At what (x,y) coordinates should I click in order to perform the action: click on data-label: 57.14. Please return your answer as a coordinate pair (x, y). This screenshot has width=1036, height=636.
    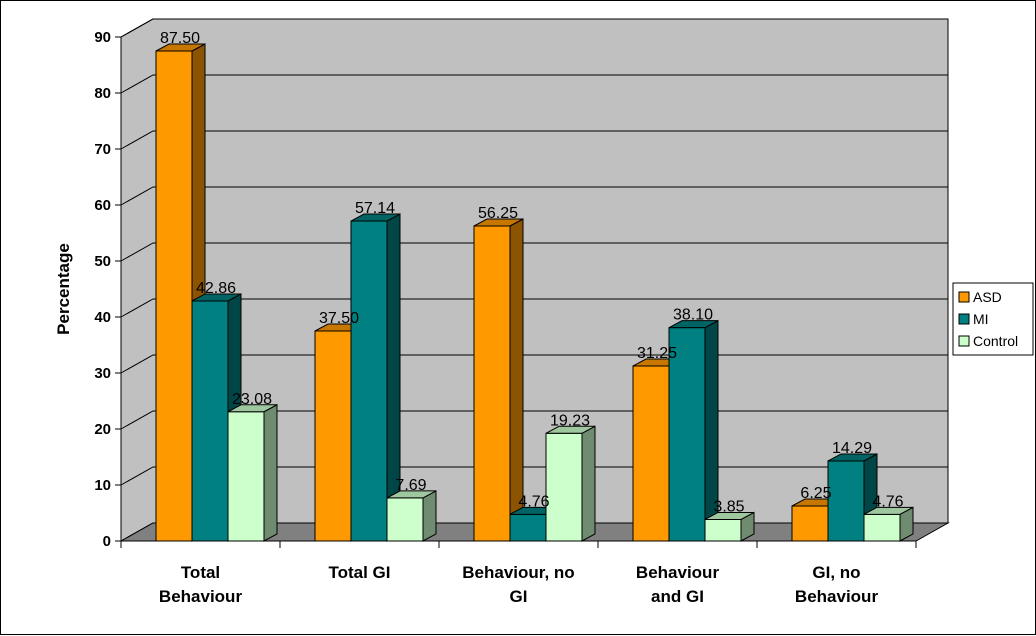
    Looking at the image, I should click on (375, 208).